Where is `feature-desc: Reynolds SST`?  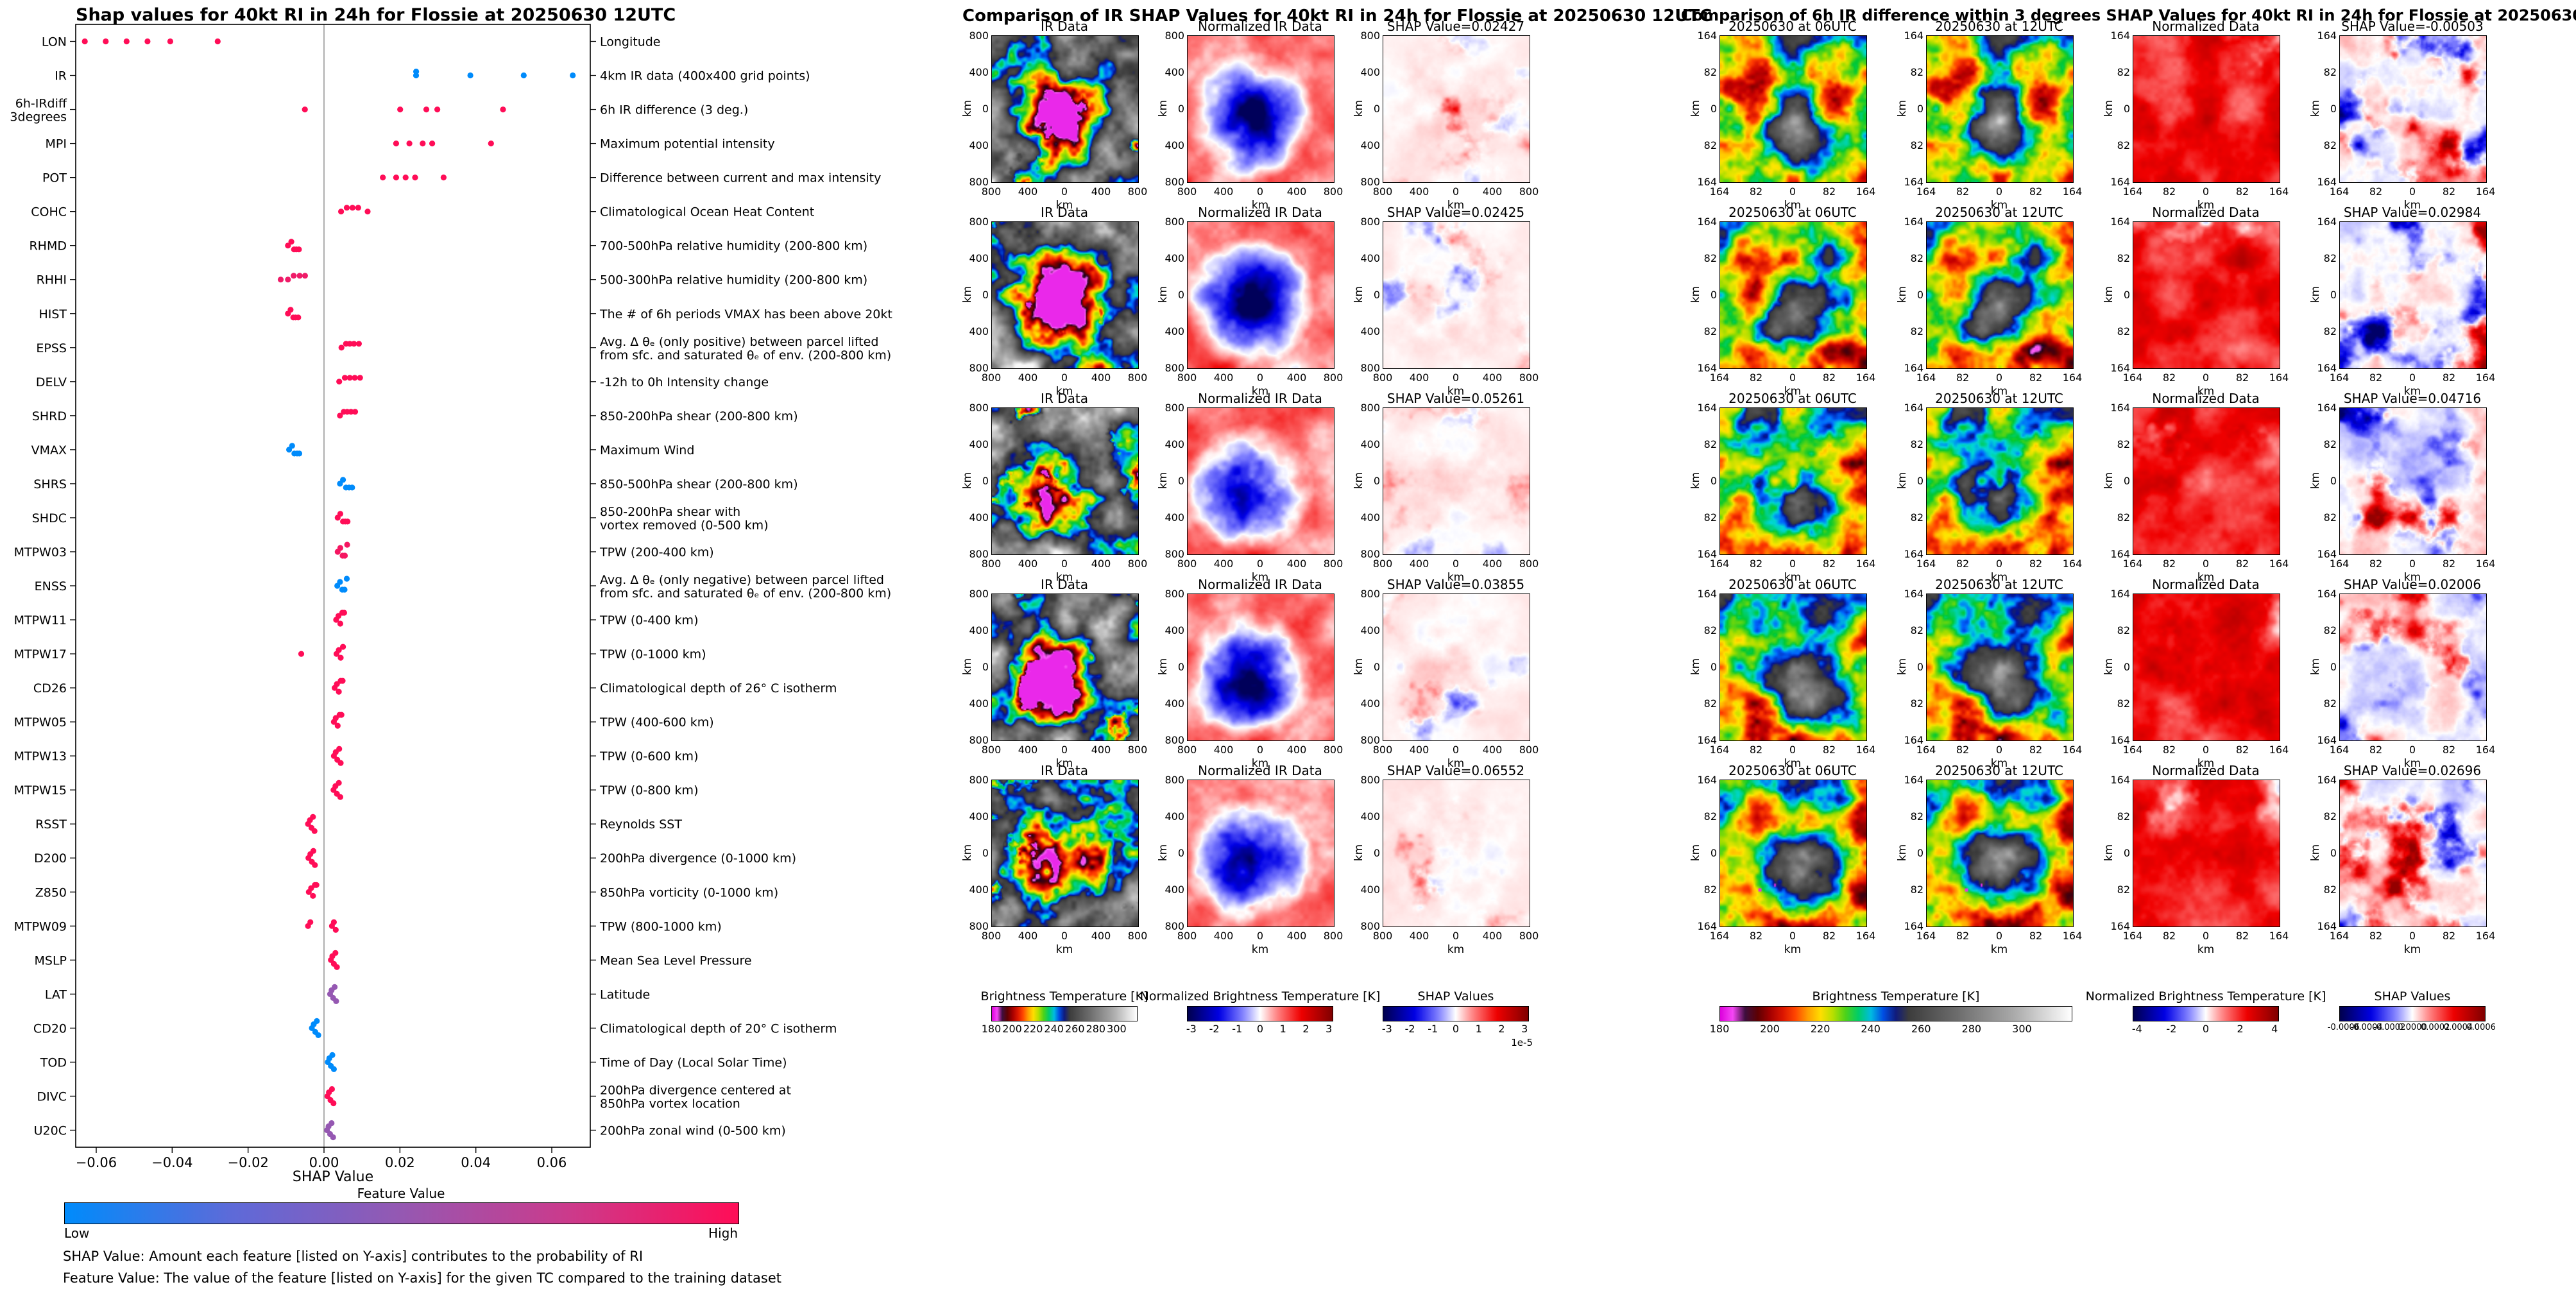 feature-desc: Reynolds SST is located at coordinates (641, 824).